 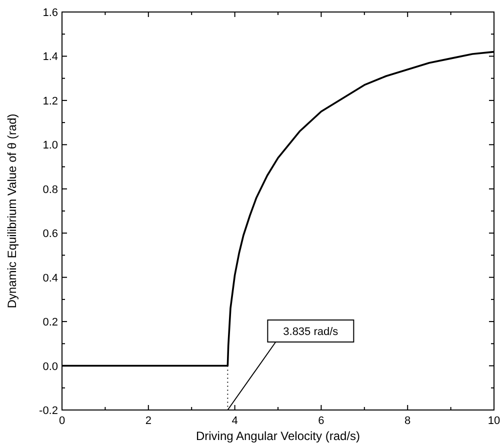 What do you see at coordinates (235, 421) in the screenshot?
I see `x-tick-label: 4` at bounding box center [235, 421].